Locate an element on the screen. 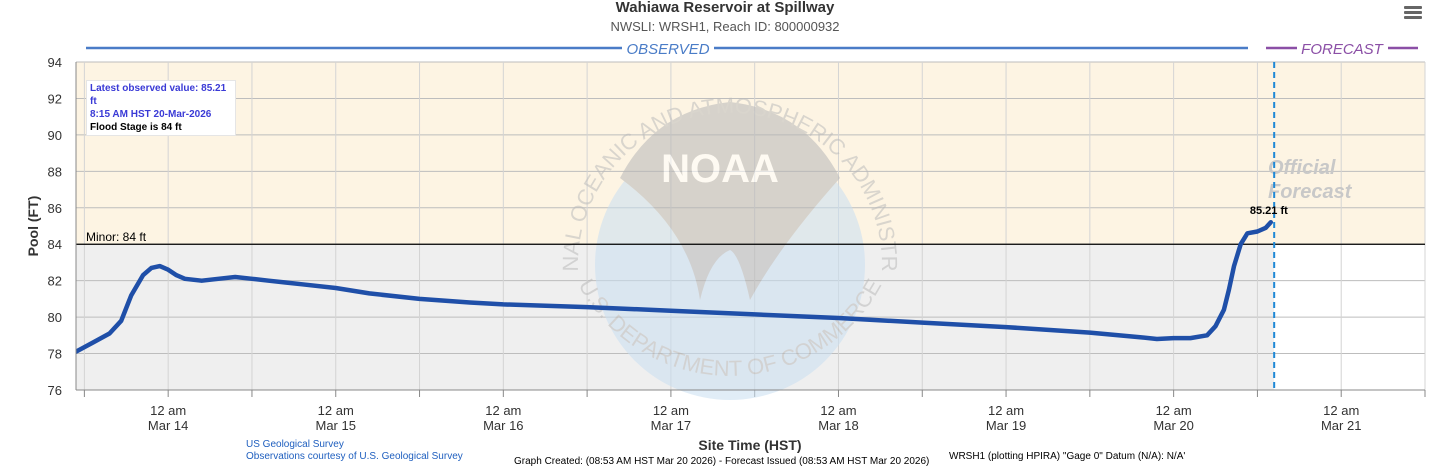 This screenshot has height=466, width=1456. forecast-watermark-line2: Forecast is located at coordinates (1310, 192).